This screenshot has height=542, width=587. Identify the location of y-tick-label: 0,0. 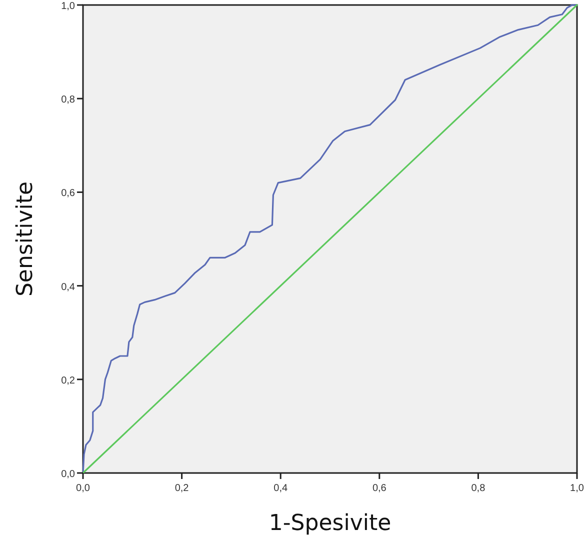
(68, 474).